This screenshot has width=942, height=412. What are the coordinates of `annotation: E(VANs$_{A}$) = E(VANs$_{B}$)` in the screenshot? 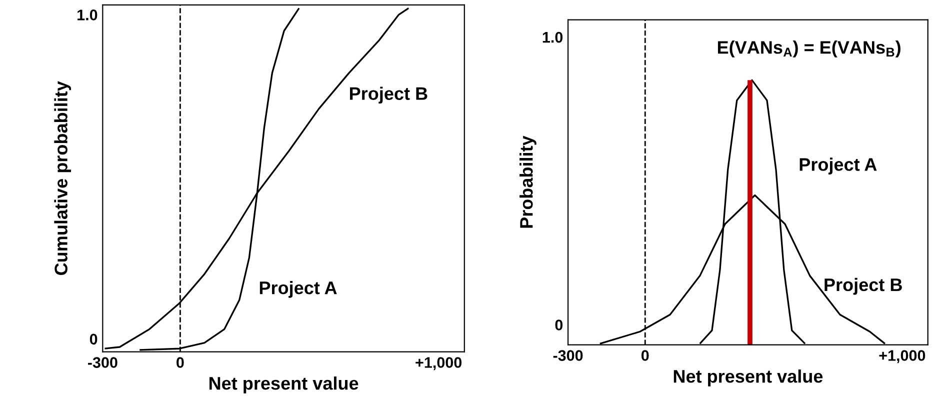 It's located at (809, 49).